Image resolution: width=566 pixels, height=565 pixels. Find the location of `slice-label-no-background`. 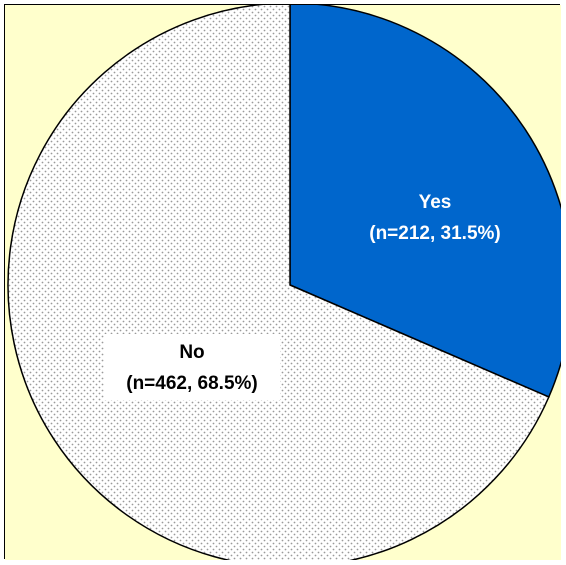

slice-label-no-background is located at coordinates (192, 367).